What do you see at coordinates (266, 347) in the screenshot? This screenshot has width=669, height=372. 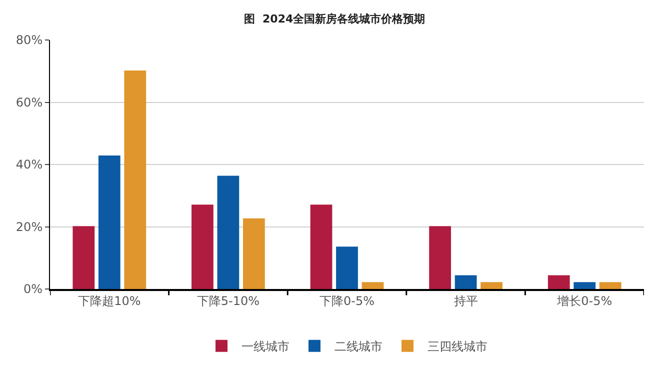 I see `legend-label: 一线城市` at bounding box center [266, 347].